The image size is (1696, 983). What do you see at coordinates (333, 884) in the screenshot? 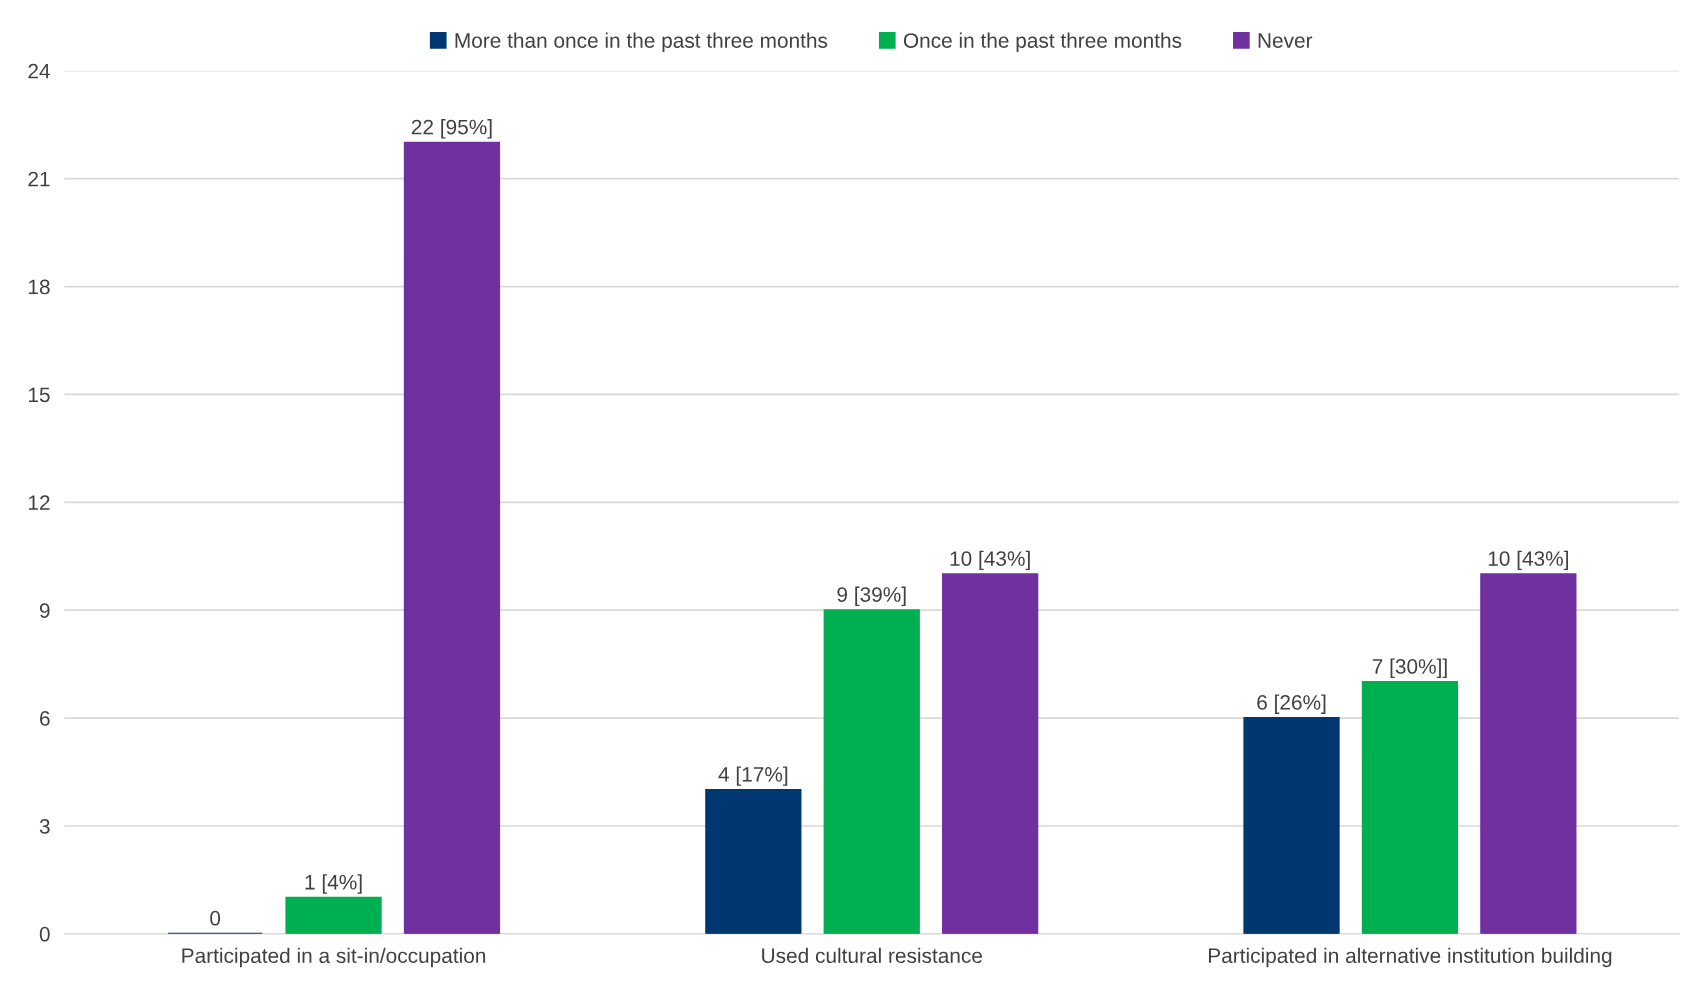
I see `data-label: 1 [4%]` at bounding box center [333, 884].